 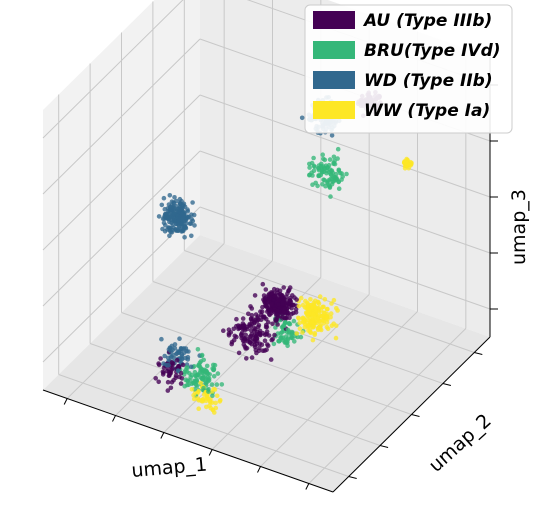 I want to click on legend-label-3: WW (Type Ia), so click(x=427, y=111).